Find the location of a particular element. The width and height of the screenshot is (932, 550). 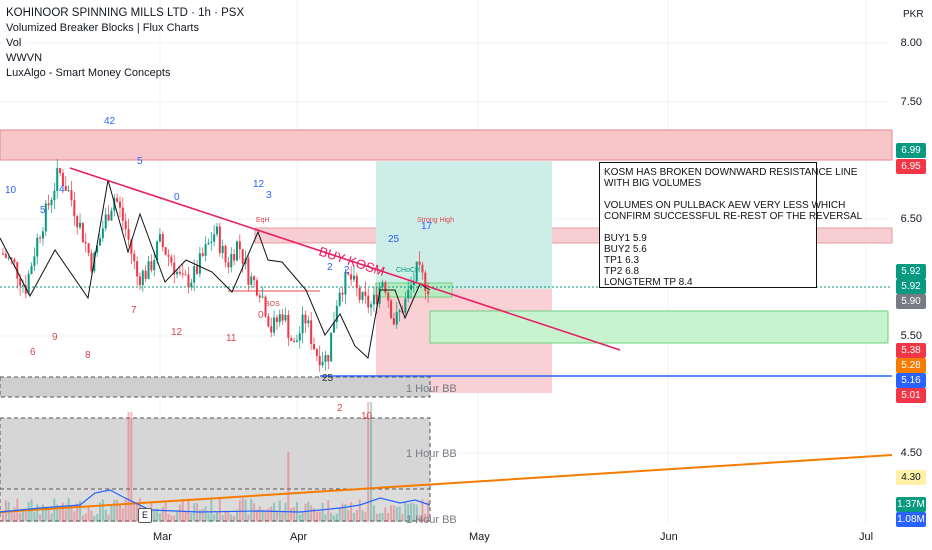

price-tag: 5.01 is located at coordinates (911, 395).